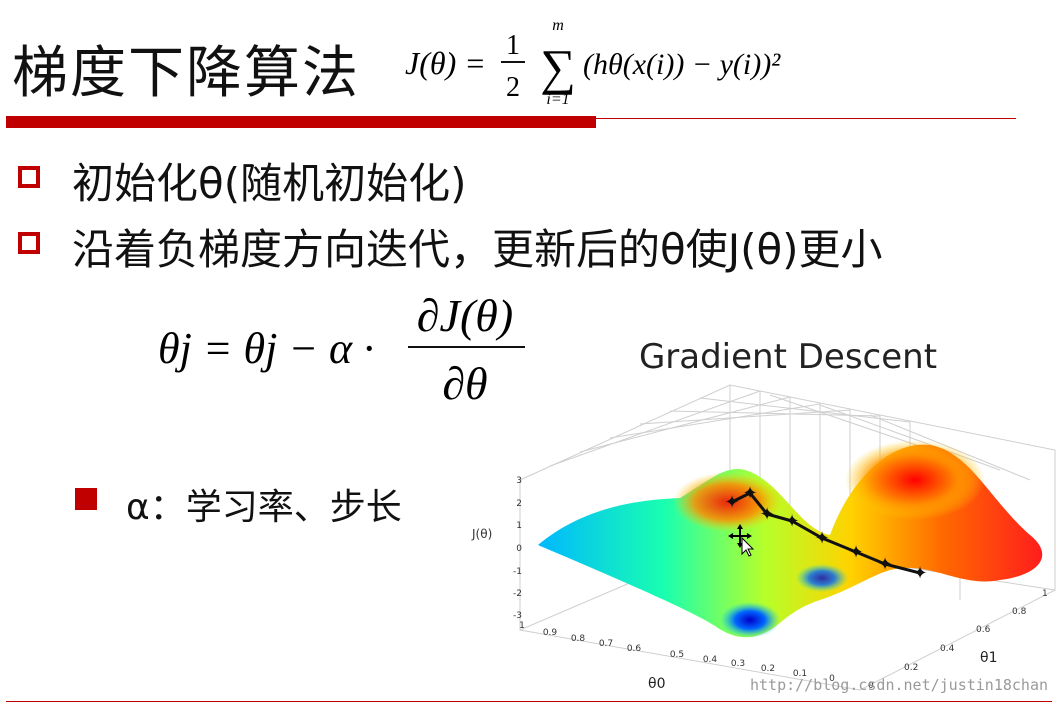  I want to click on y-tick-label: 0.2, so click(911, 668).